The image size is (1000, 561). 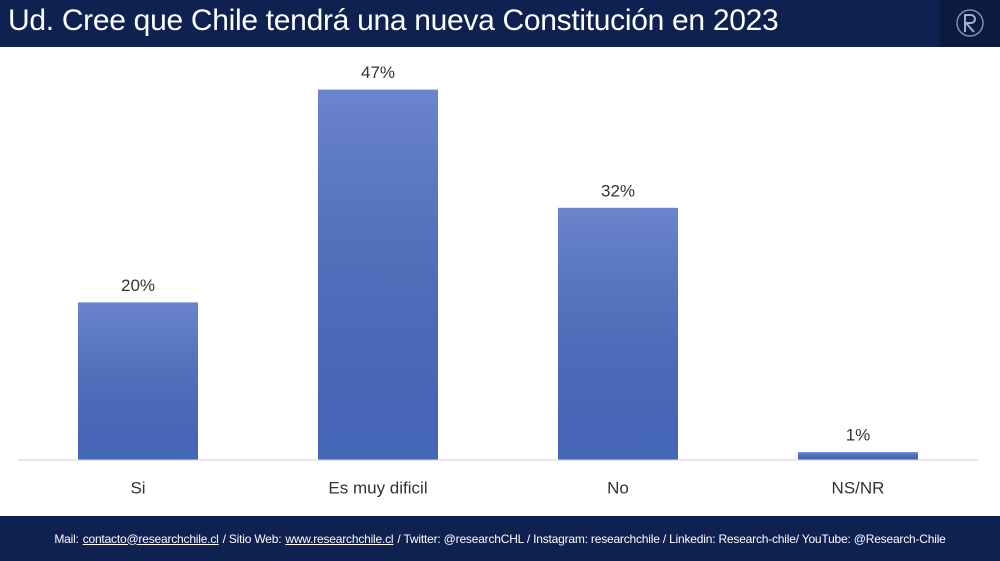 I want to click on x-tick-label: NS/NR, so click(x=858, y=487).